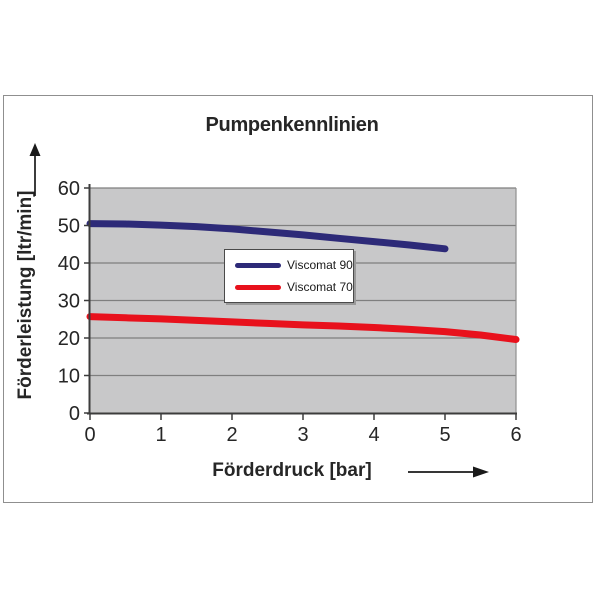 The height and width of the screenshot is (600, 600). Describe the element at coordinates (69, 377) in the screenshot. I see `y-tick-label-10: 10` at that location.